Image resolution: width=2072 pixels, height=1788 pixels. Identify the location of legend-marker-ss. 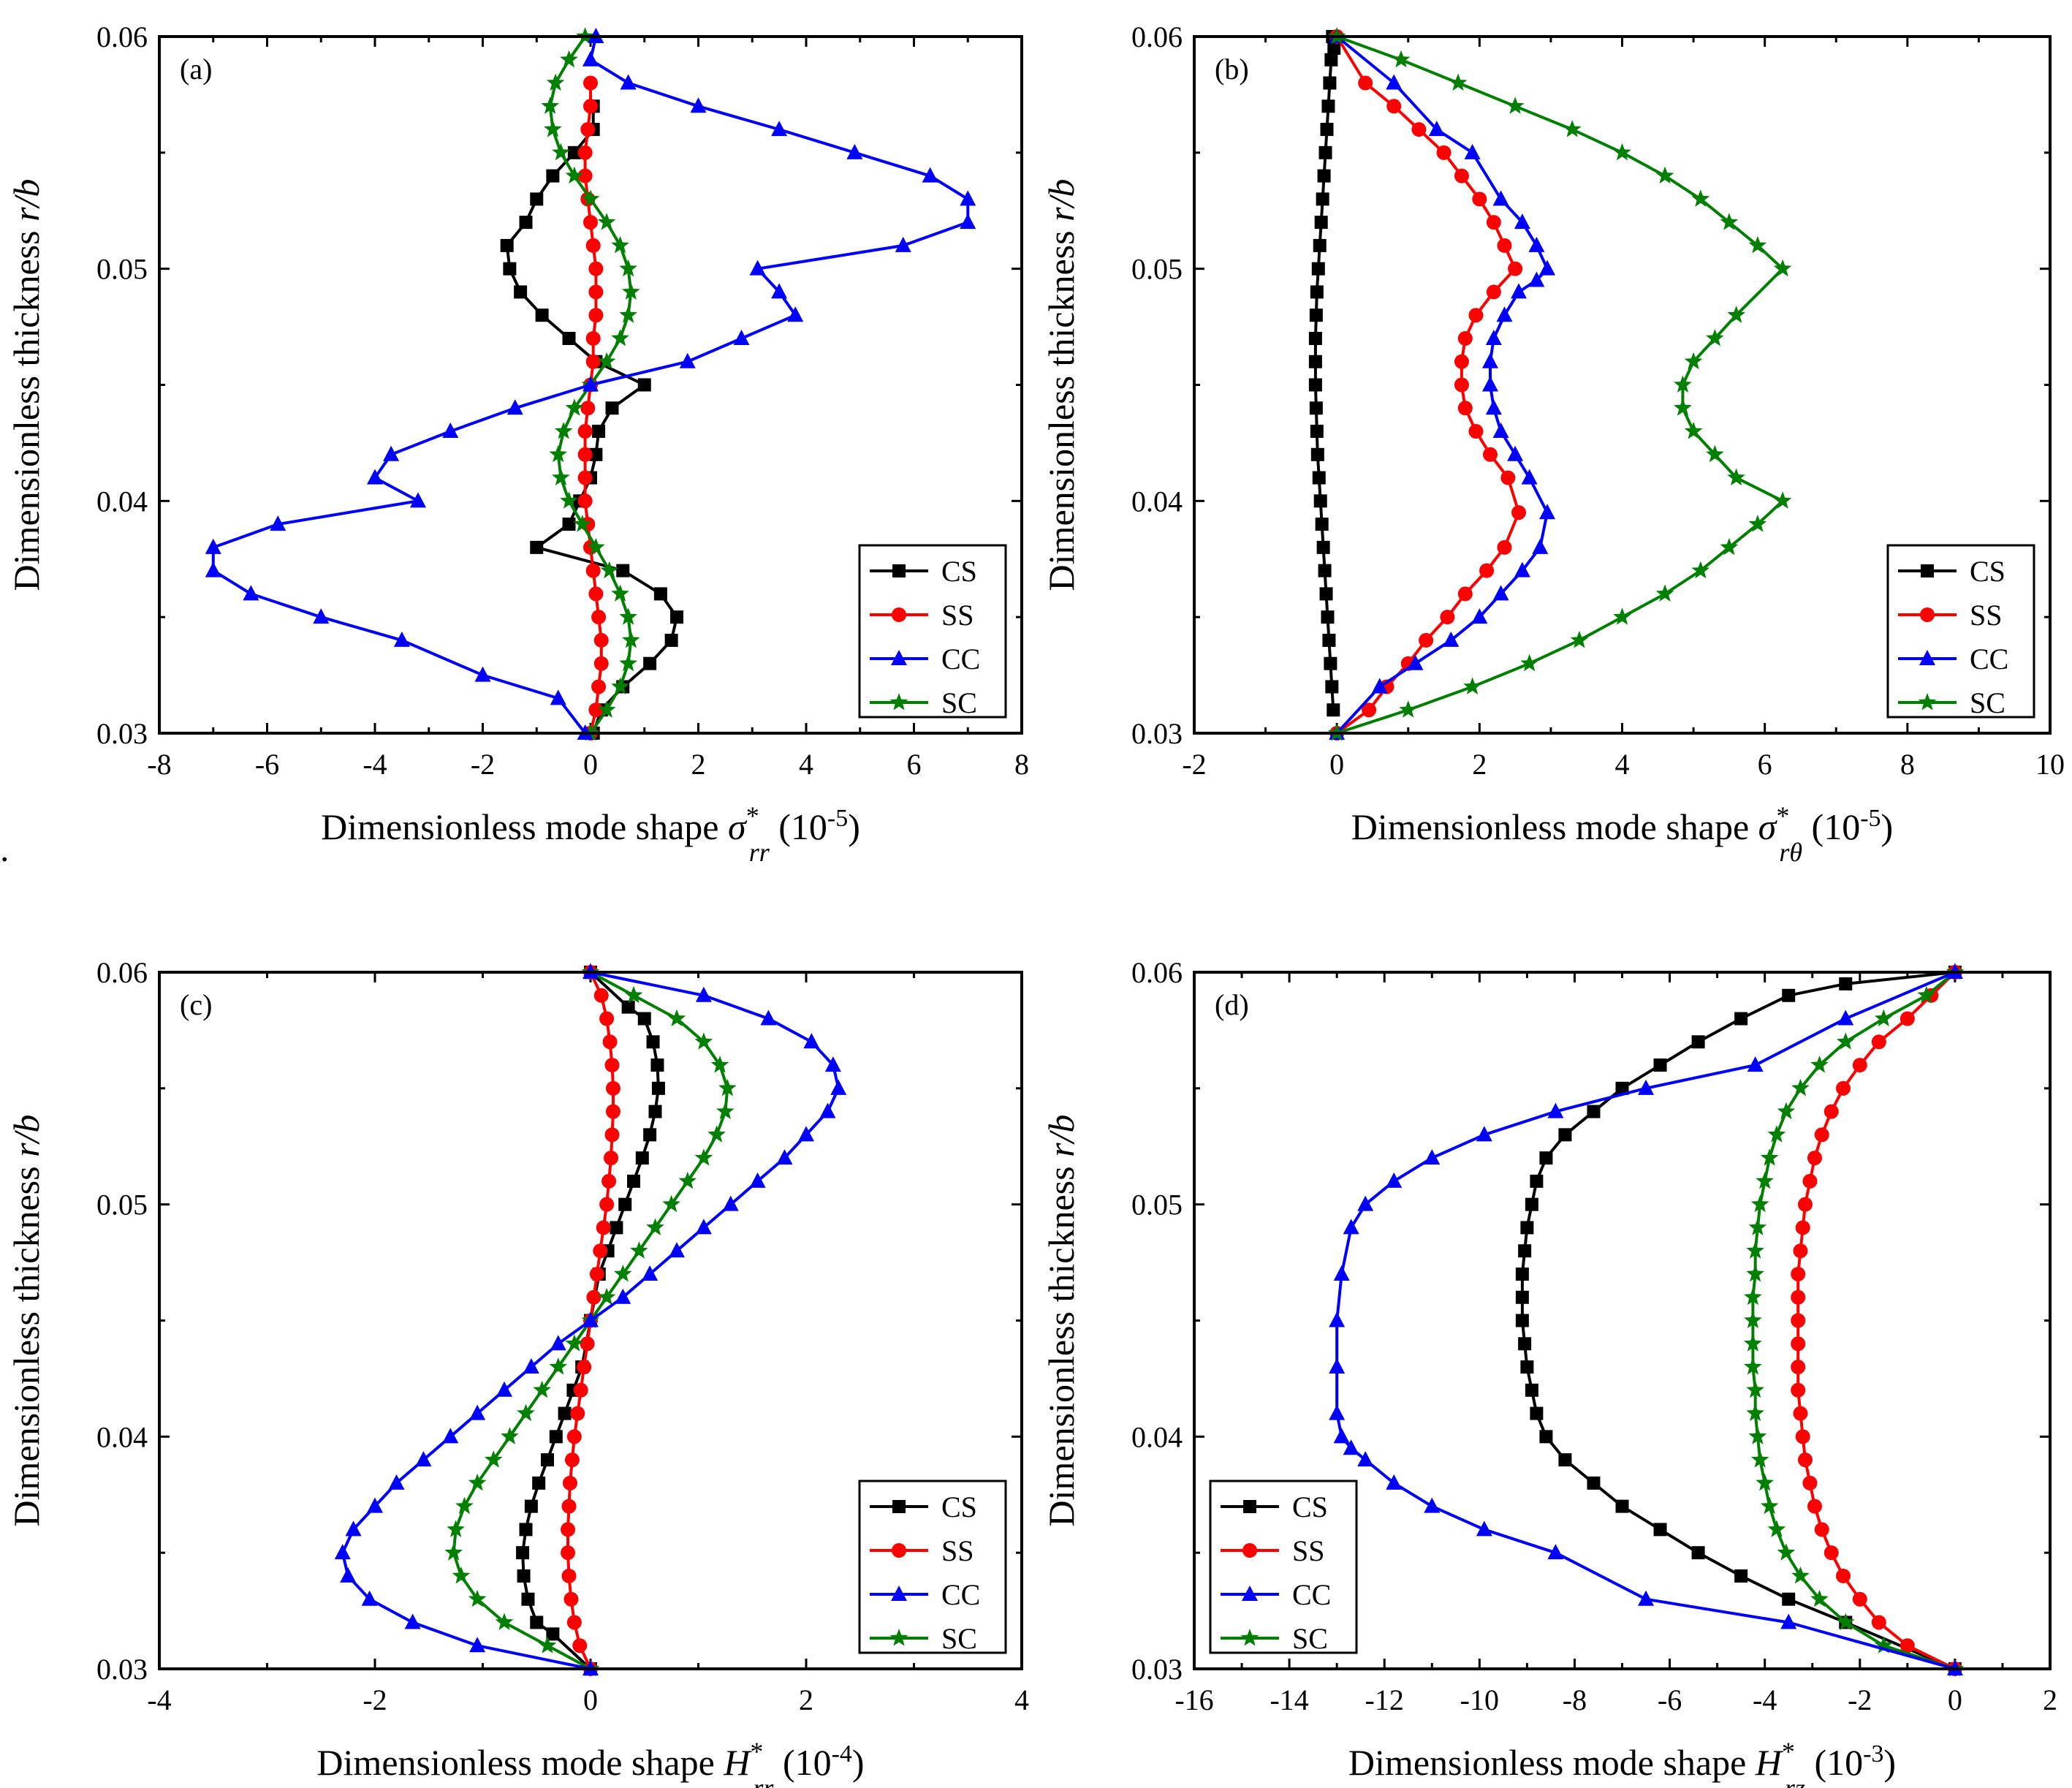
(899, 1551).